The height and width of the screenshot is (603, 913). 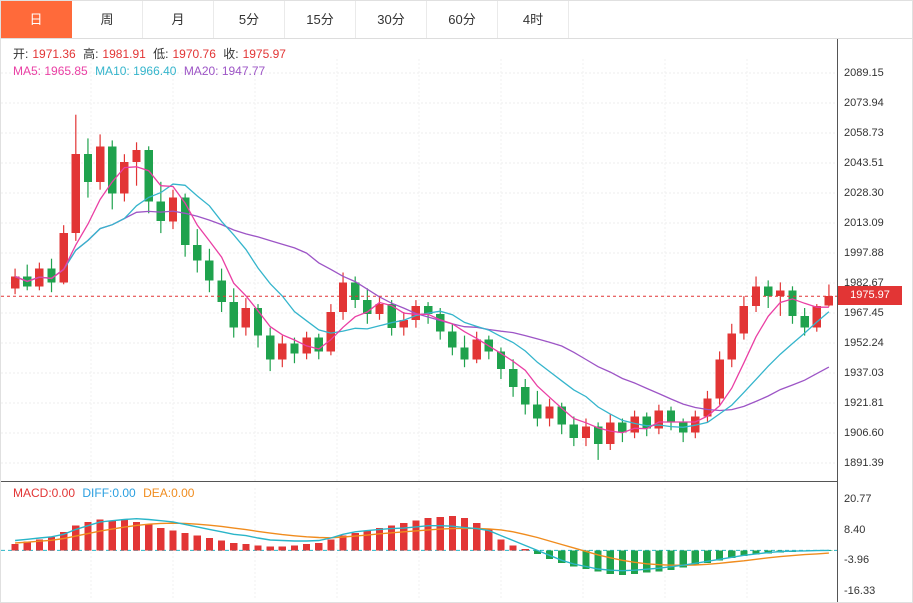 I want to click on ma-info: MA5: 1965.85 MA10: 1966.40 MA20: 1947.77, so click(x=141, y=71).